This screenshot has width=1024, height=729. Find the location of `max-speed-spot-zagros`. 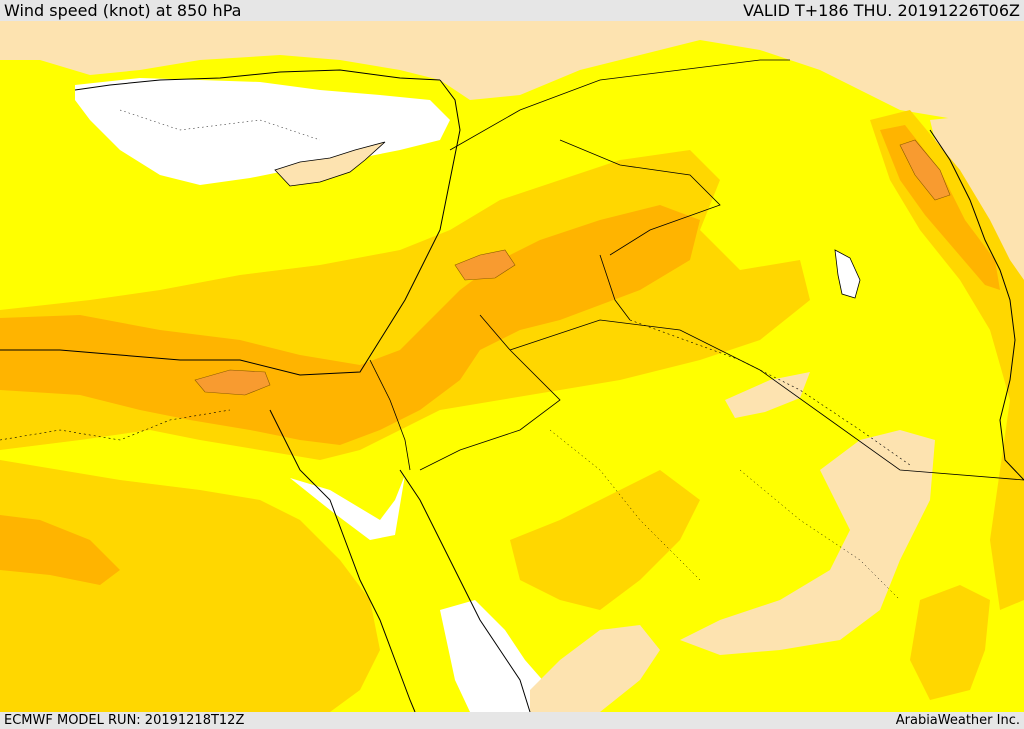

max-speed-spot-zagros is located at coordinates (925, 170).